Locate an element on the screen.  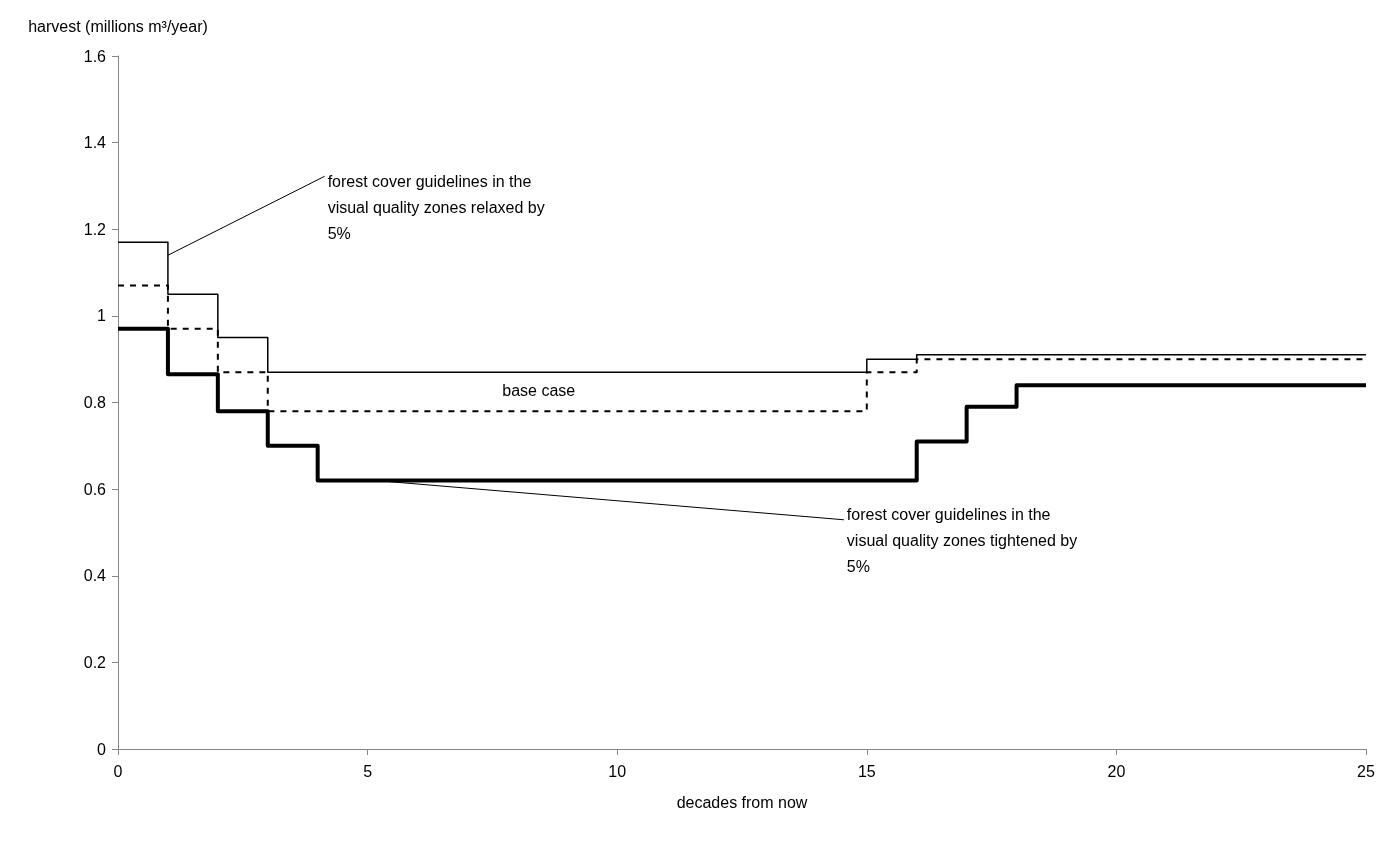
x-tick-label: 20 is located at coordinates (1116, 771).